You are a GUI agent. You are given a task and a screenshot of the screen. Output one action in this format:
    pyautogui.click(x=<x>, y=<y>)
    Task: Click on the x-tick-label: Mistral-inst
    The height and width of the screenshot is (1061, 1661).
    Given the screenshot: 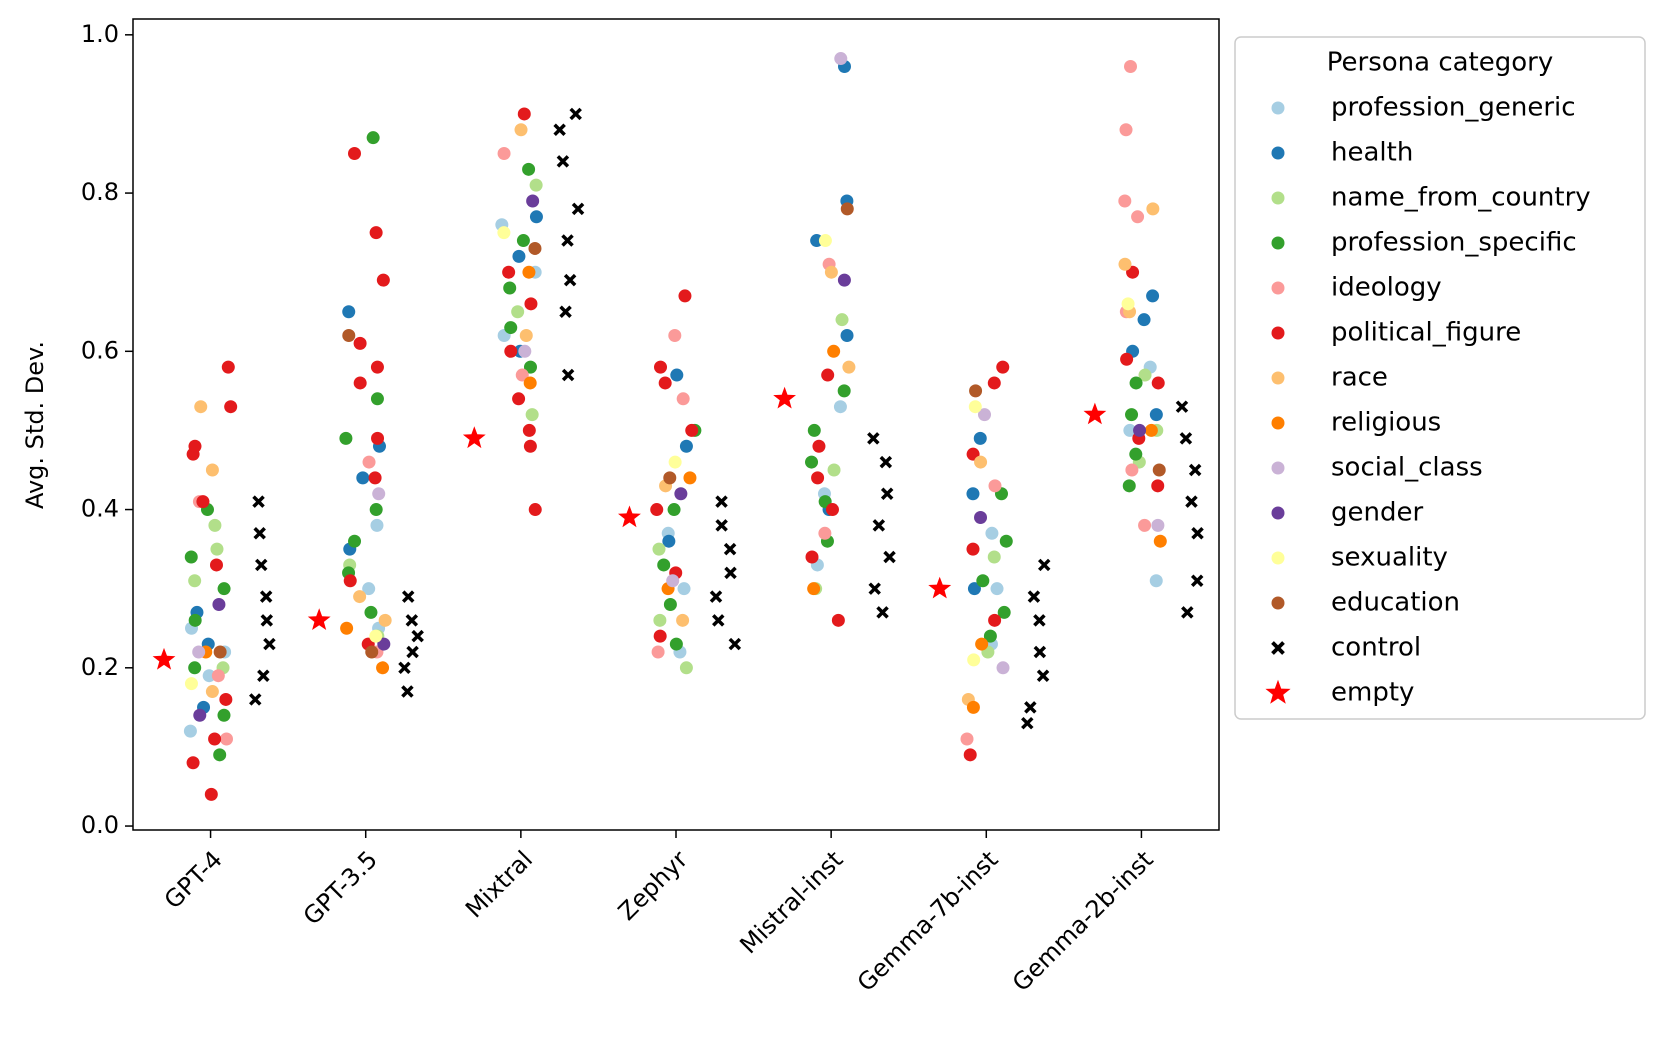 What is the action you would take?
    pyautogui.click(x=792, y=902)
    